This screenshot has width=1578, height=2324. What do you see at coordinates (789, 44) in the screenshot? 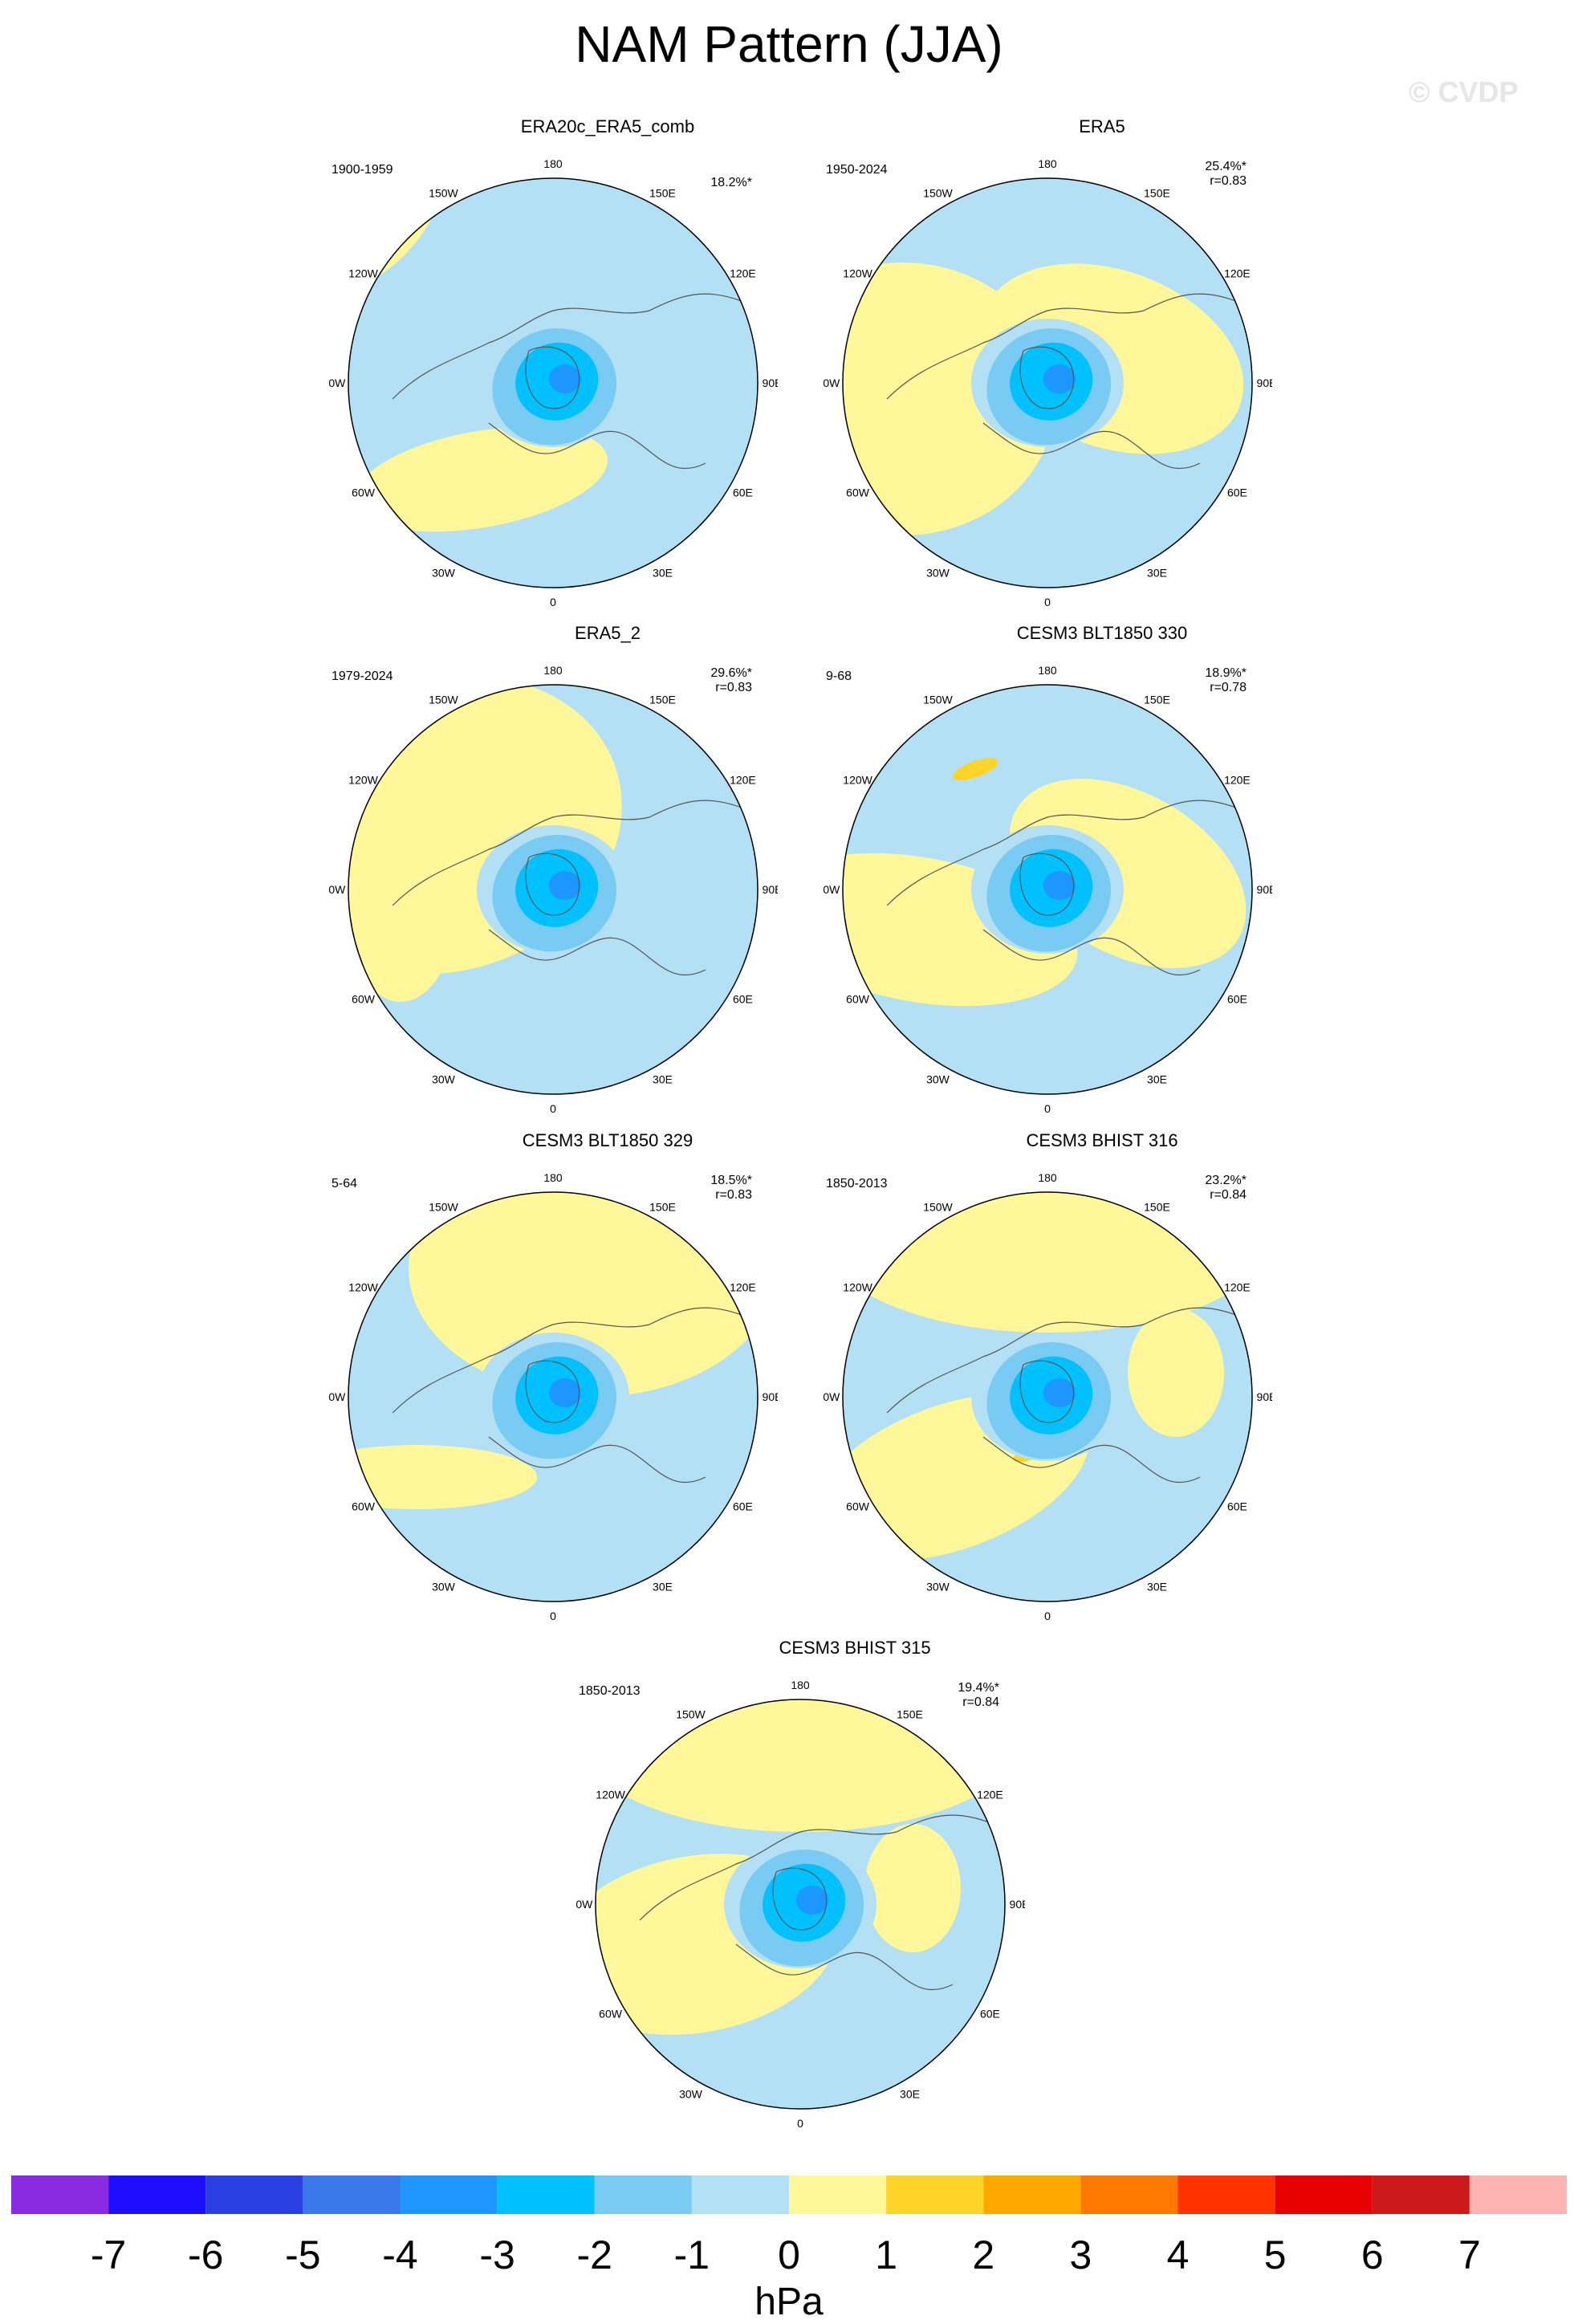
I see `page-title: NAM Pattern (JJA)` at bounding box center [789, 44].